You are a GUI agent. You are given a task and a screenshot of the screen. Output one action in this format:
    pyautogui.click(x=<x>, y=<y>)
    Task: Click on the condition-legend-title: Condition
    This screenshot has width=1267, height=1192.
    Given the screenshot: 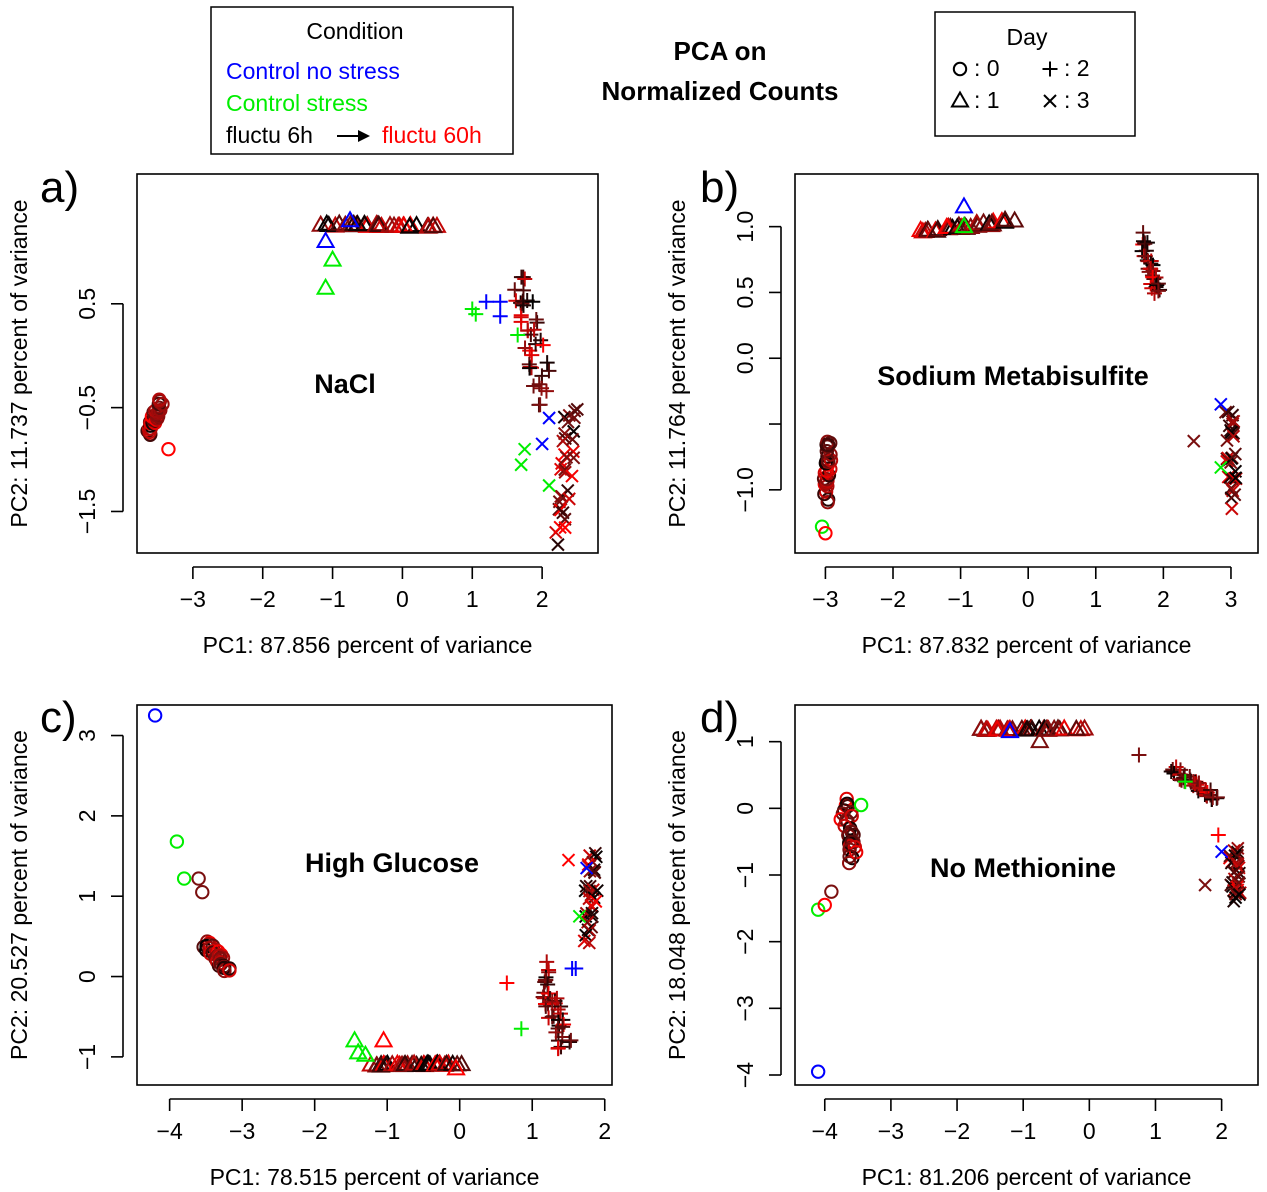 What is the action you would take?
    pyautogui.click(x=354, y=31)
    